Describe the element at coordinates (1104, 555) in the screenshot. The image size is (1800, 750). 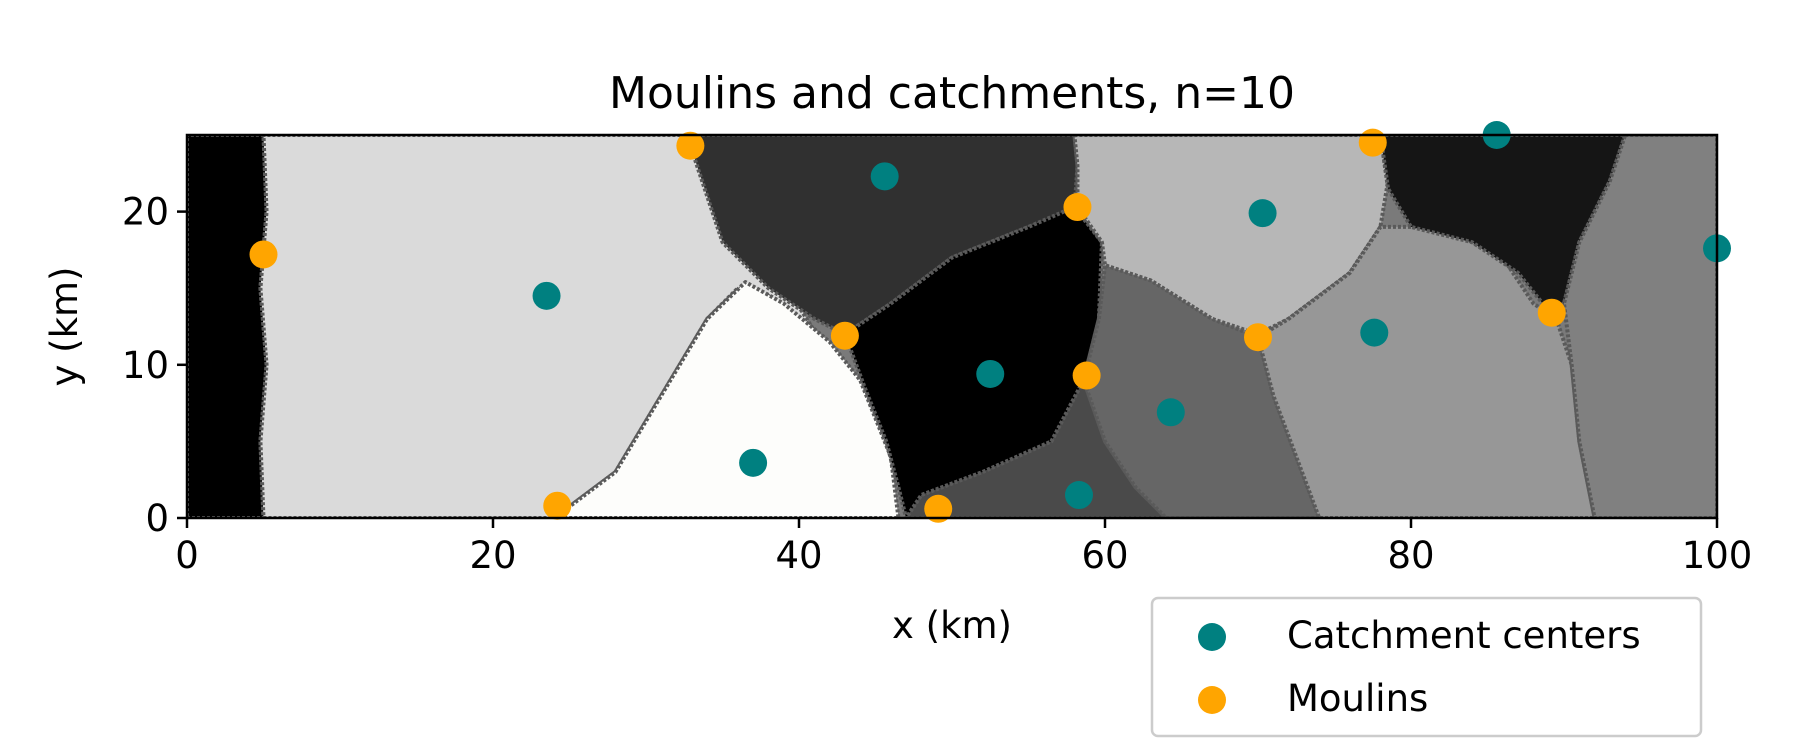
I see `x-tick-label: 60` at that location.